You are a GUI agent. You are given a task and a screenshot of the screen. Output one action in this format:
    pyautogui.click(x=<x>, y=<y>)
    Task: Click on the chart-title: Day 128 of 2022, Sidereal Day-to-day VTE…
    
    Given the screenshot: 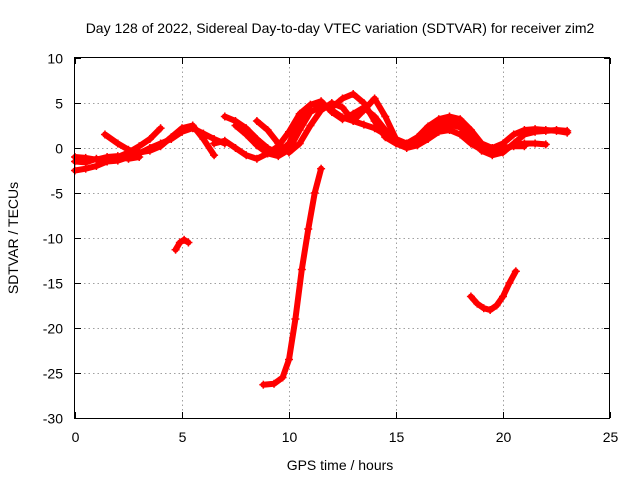 What is the action you would take?
    pyautogui.click(x=340, y=28)
    